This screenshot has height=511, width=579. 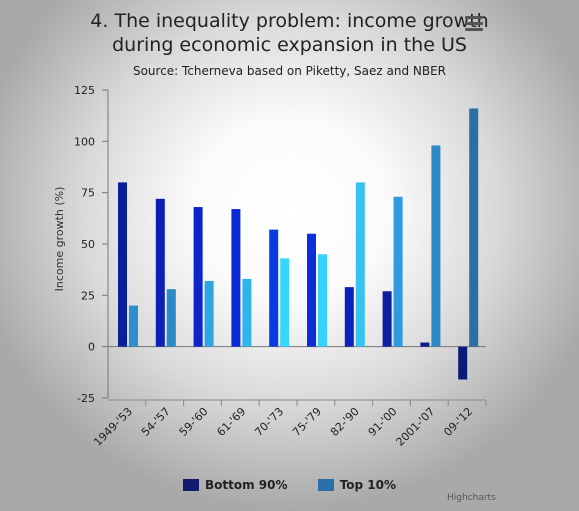 I want to click on y-tick-label: 75, so click(x=88, y=193).